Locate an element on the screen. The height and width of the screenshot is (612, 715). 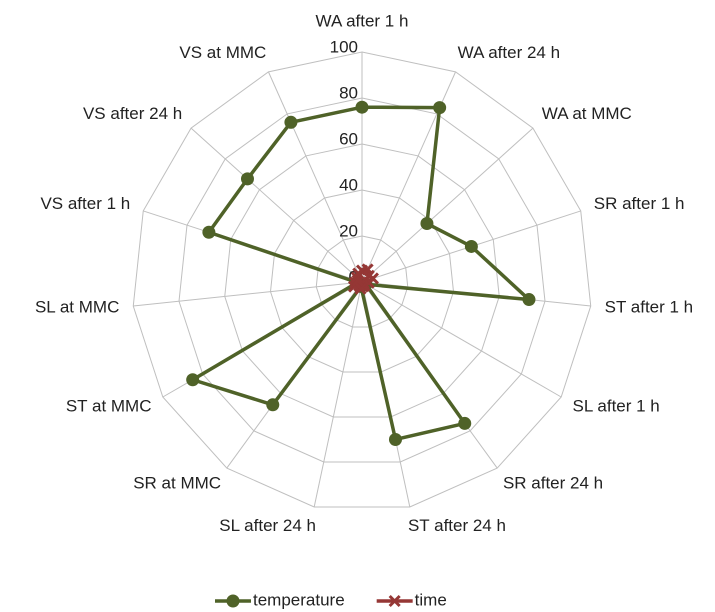
category-label: SL after 1 h is located at coordinates (616, 405).